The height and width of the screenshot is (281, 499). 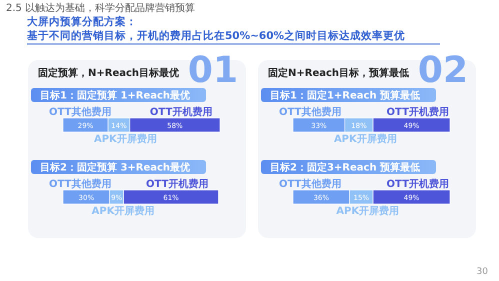 What do you see at coordinates (101, 8) in the screenshot?
I see `text: 2.5 以触达为基础，科学分配品牌营销预算` at bounding box center [101, 8].